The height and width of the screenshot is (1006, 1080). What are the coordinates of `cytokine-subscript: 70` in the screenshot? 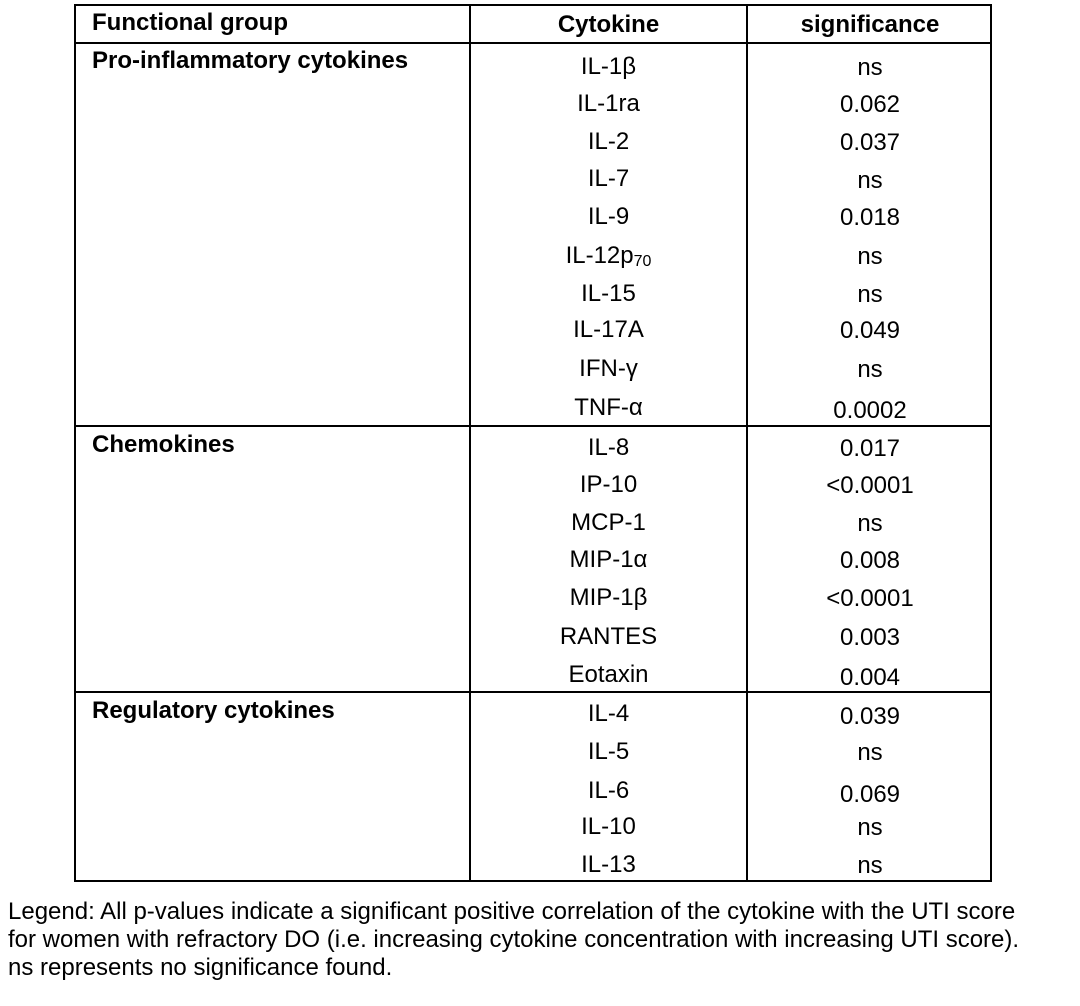 It's located at (642, 261).